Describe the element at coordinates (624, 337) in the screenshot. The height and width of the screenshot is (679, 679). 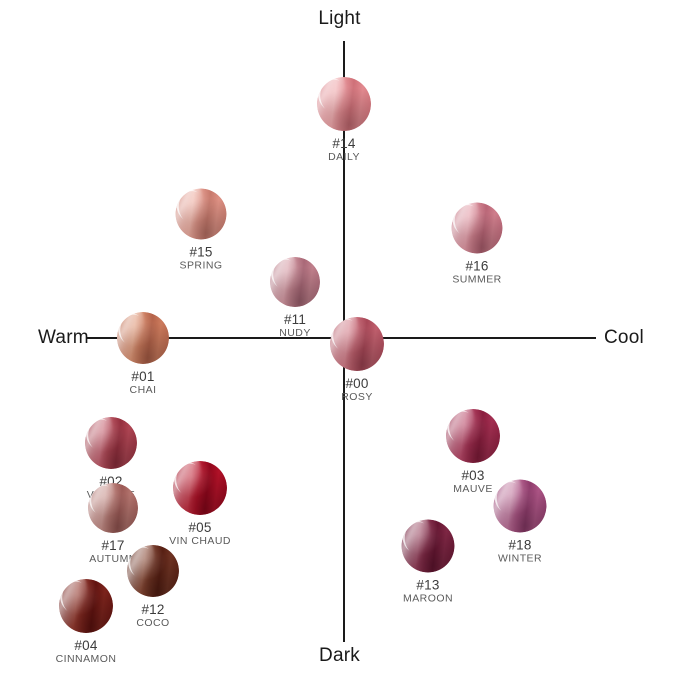
I see `axis-label-cool: Cool` at that location.